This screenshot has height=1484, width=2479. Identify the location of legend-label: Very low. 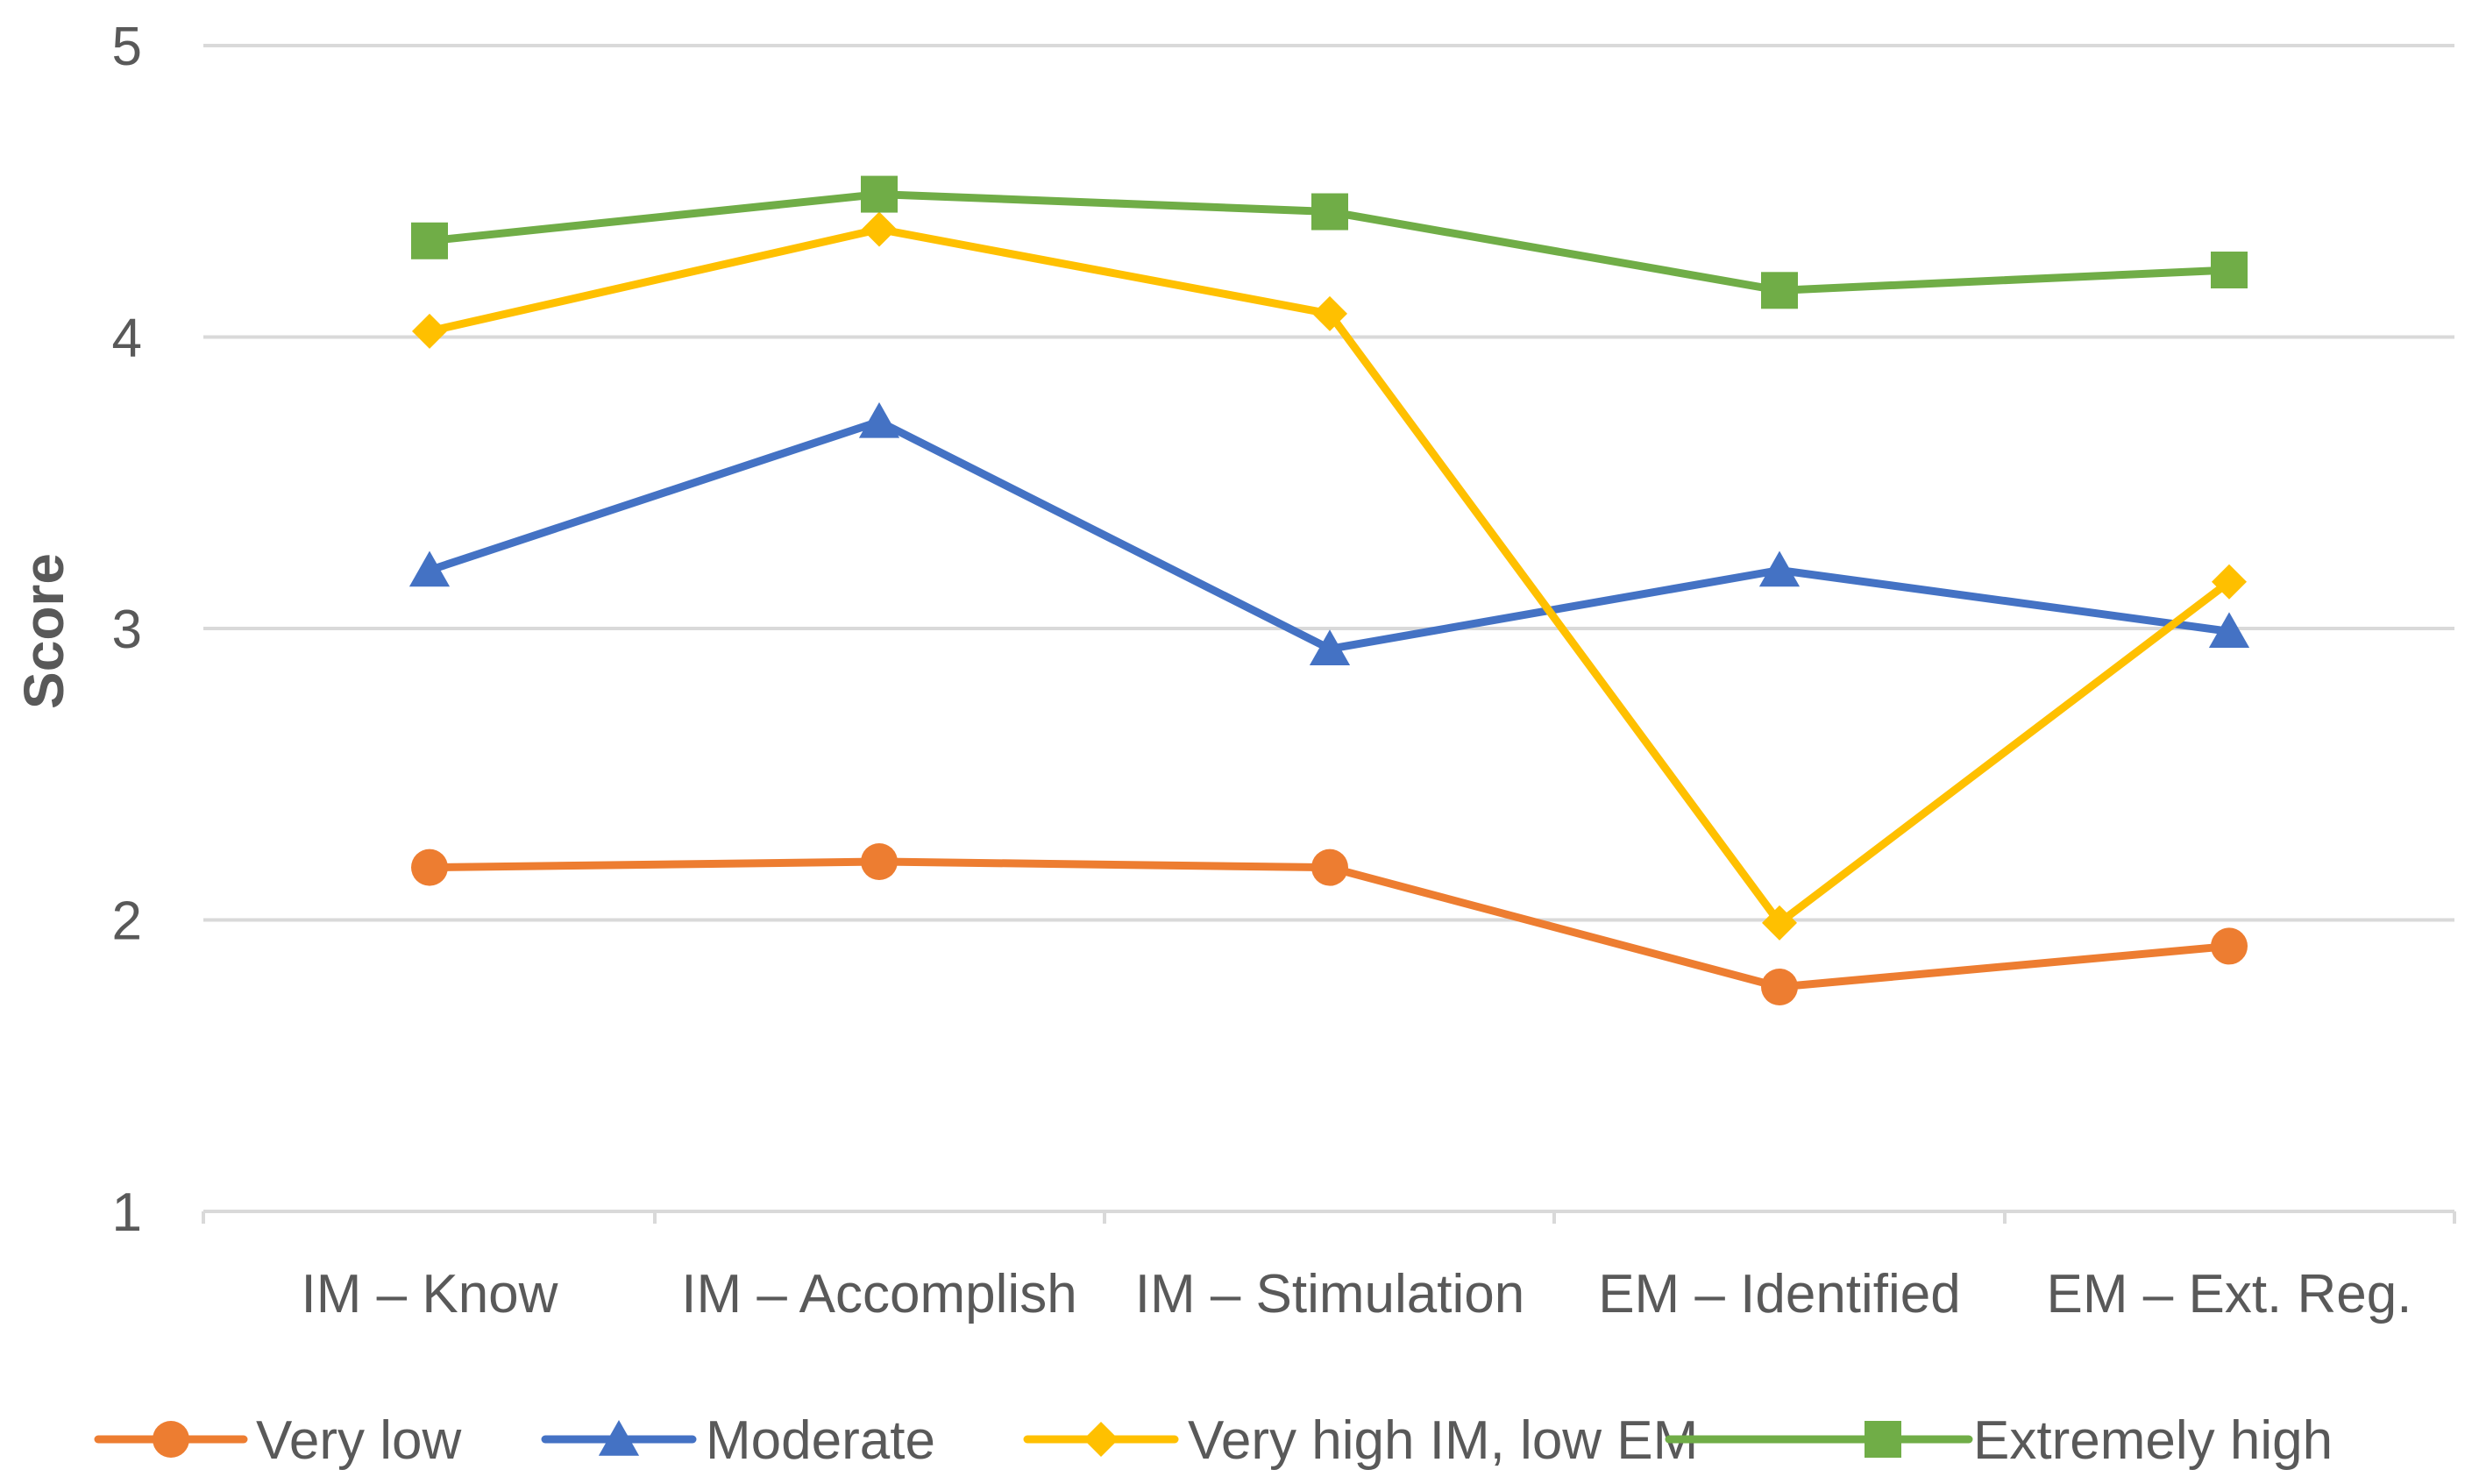
(359, 1440).